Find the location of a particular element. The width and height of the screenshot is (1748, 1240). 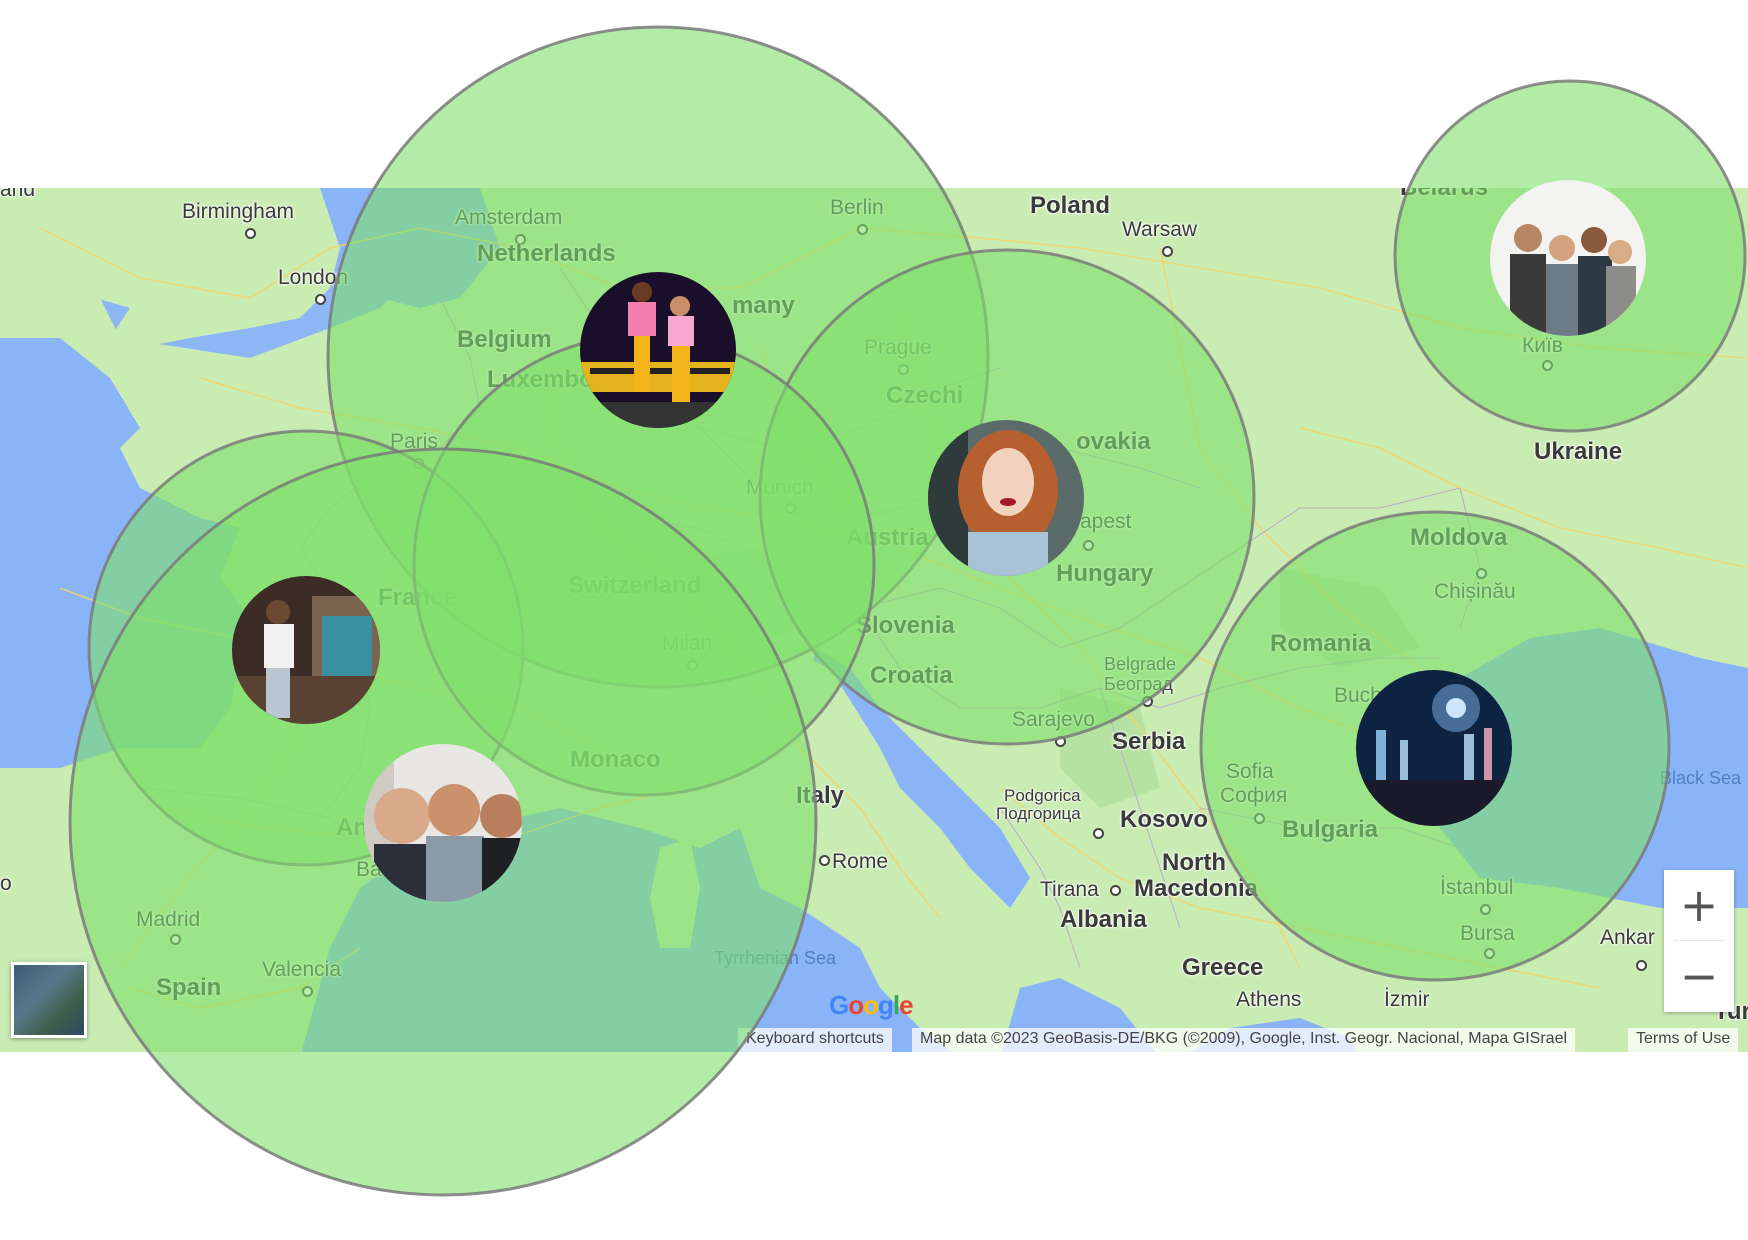

marker-kyiv is located at coordinates (1568, 258).